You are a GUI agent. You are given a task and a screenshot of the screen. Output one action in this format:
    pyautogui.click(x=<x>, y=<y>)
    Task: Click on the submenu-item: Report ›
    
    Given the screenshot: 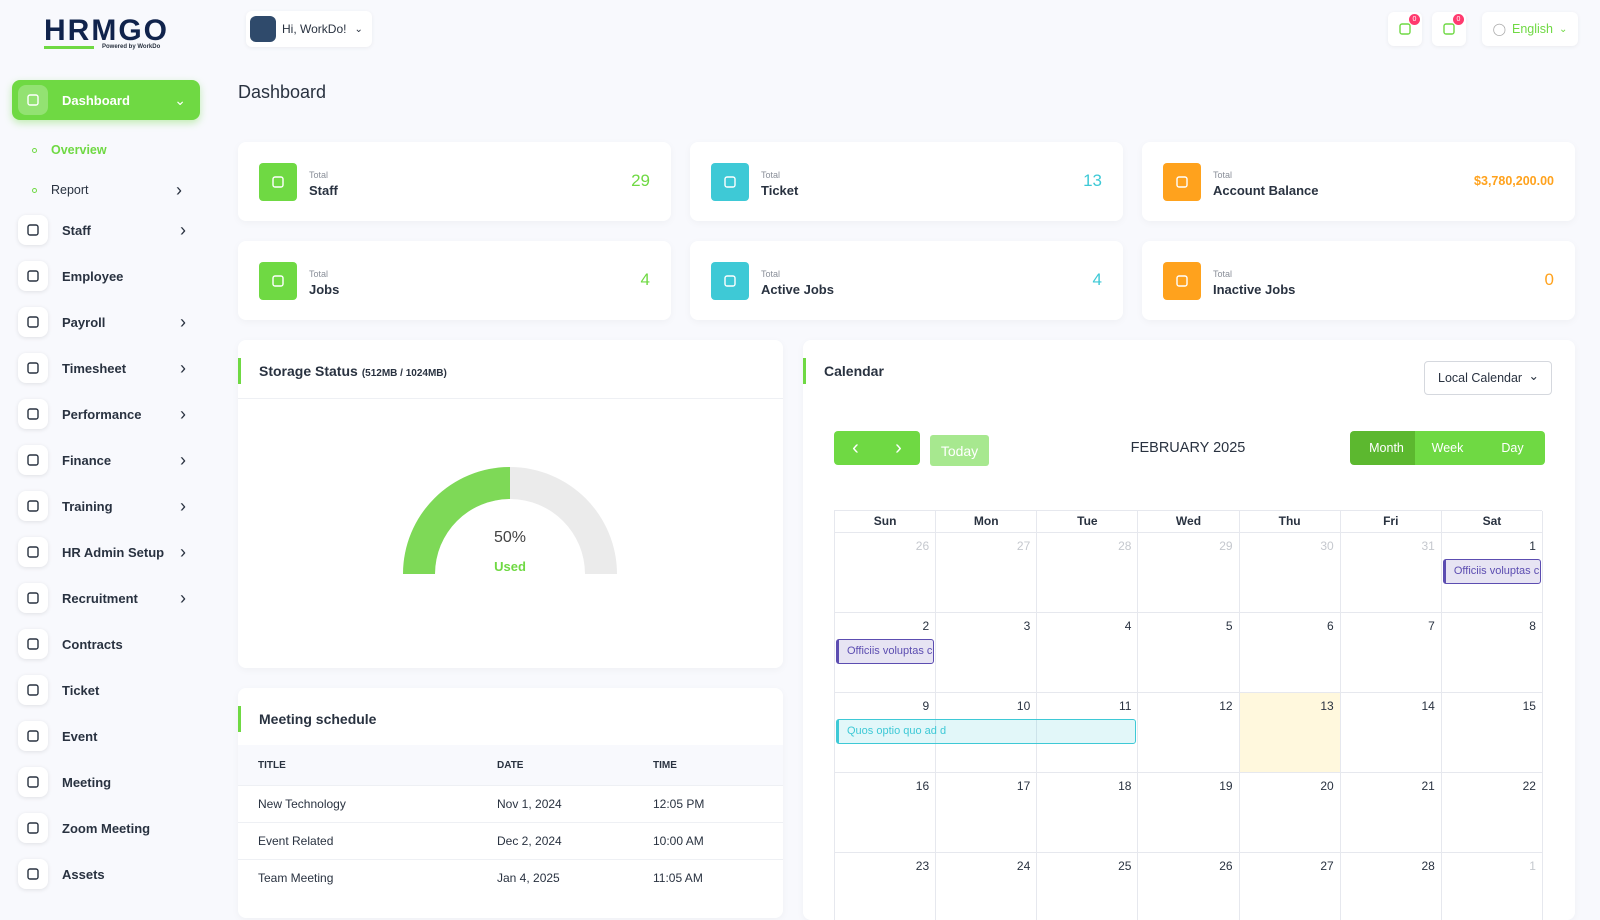 What is the action you would take?
    pyautogui.click(x=106, y=190)
    